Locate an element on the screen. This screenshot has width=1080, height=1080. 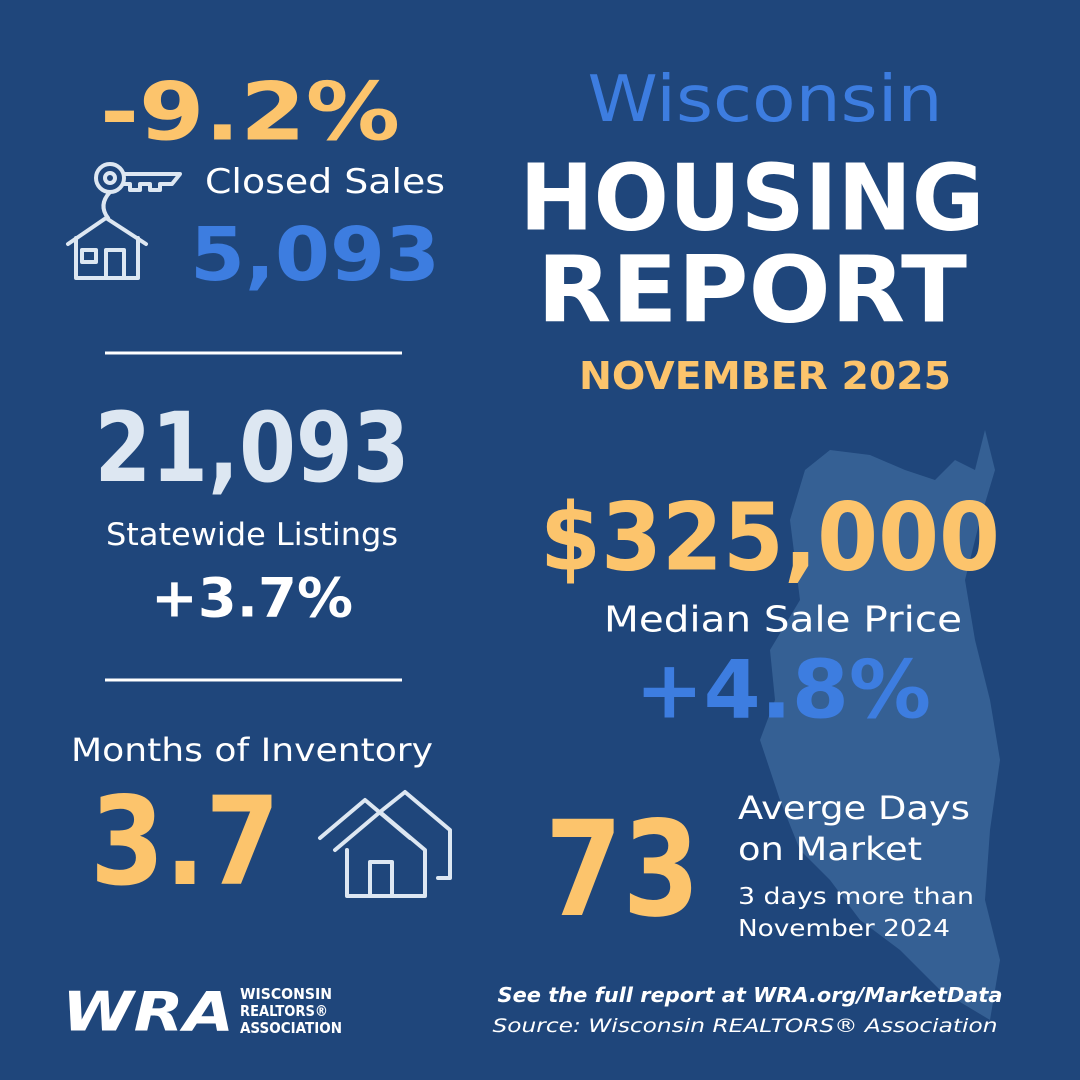
logo-text: ASSOCIATION is located at coordinates (291, 1028).